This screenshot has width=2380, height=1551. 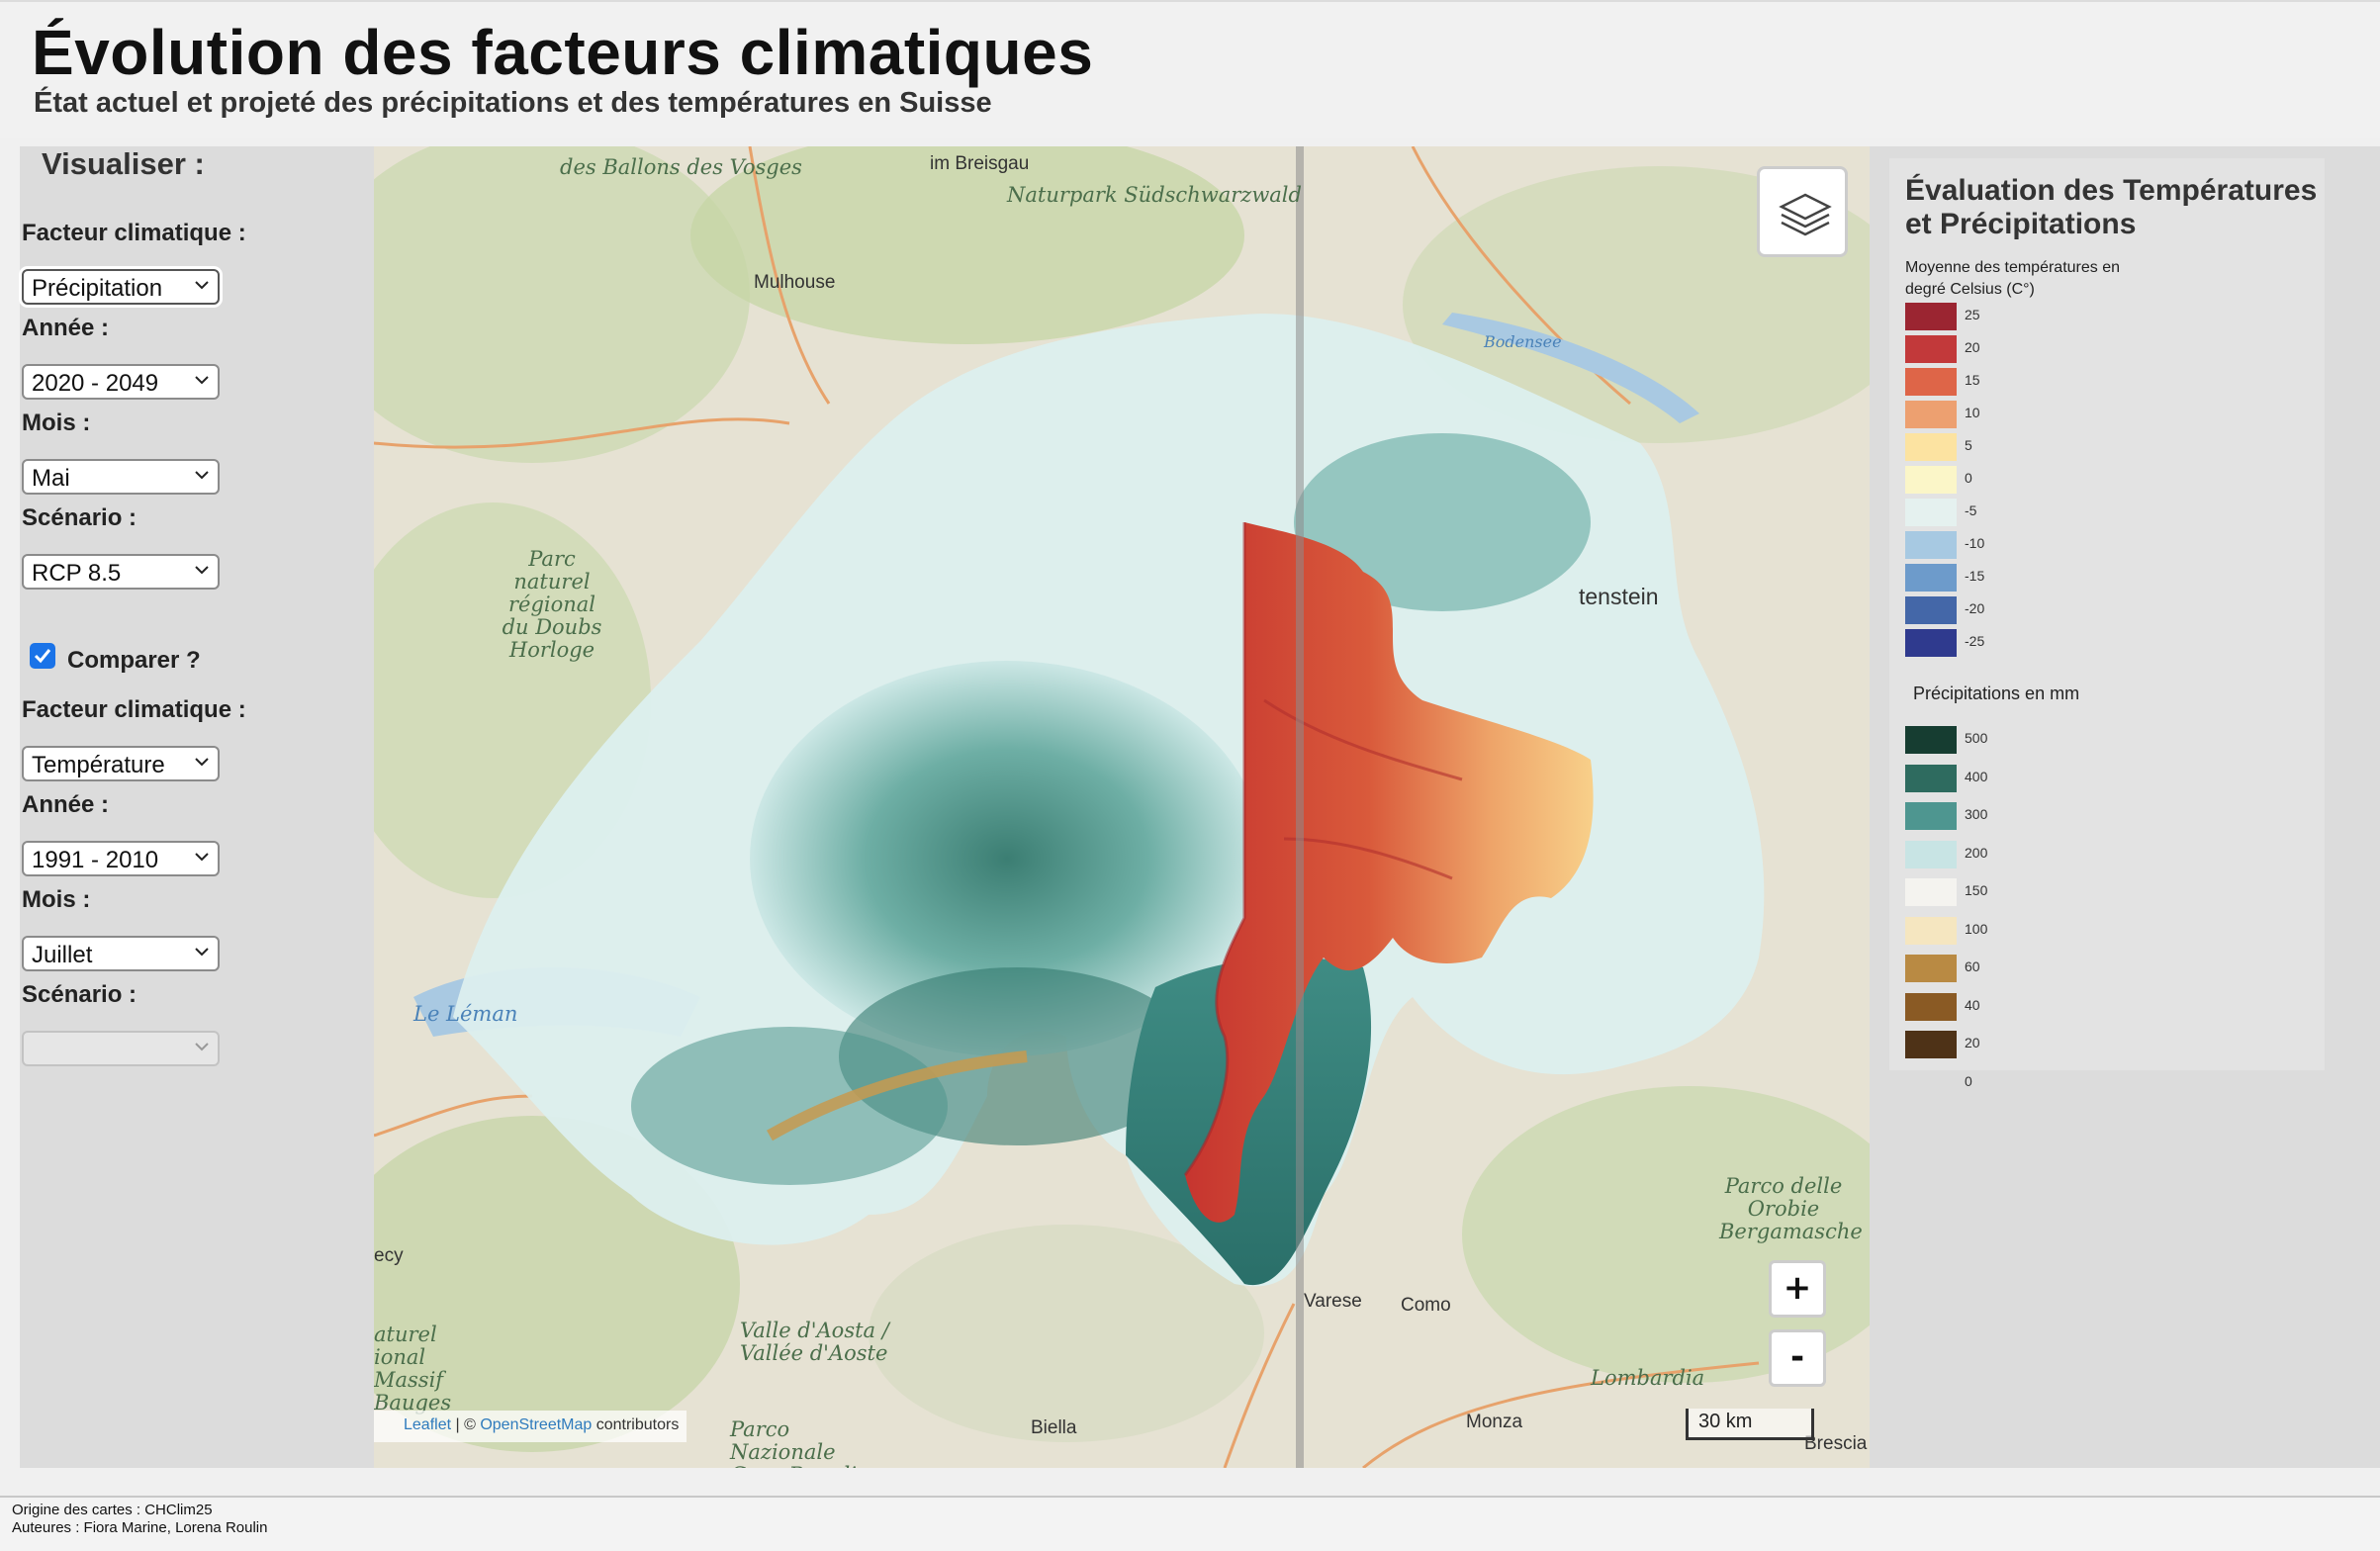 What do you see at coordinates (66, 328) in the screenshot?
I see `year-label: Année :` at bounding box center [66, 328].